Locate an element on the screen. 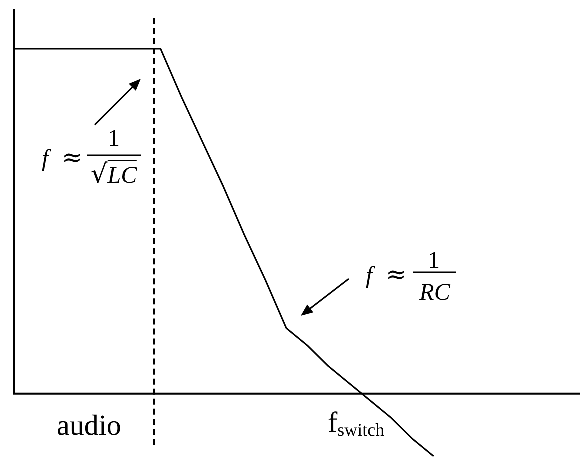 This screenshot has height=457, width=580. annotation: RC is located at coordinates (435, 293).